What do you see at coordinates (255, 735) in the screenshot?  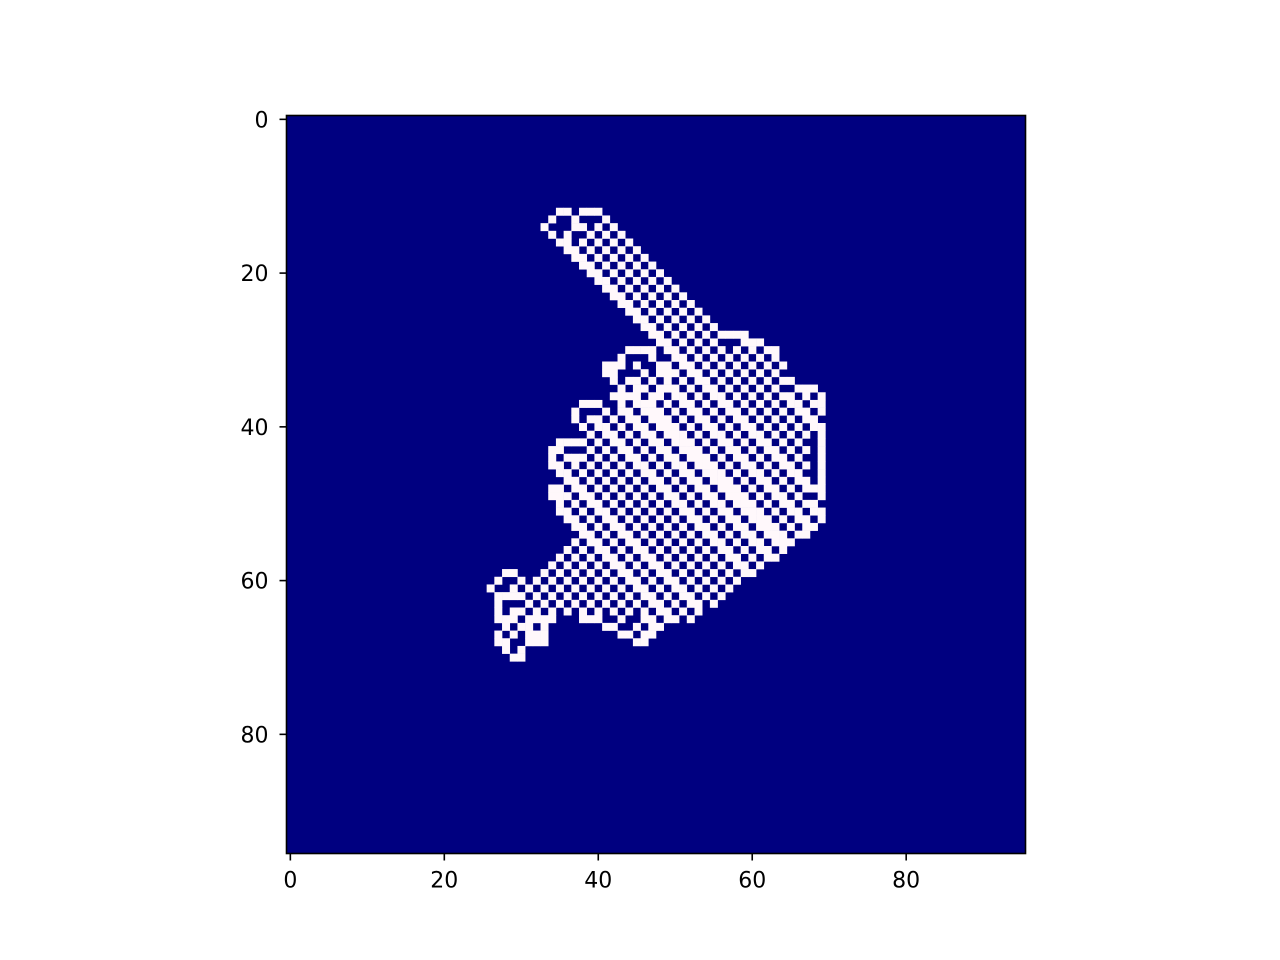 I see `y-tick-label: 80` at bounding box center [255, 735].